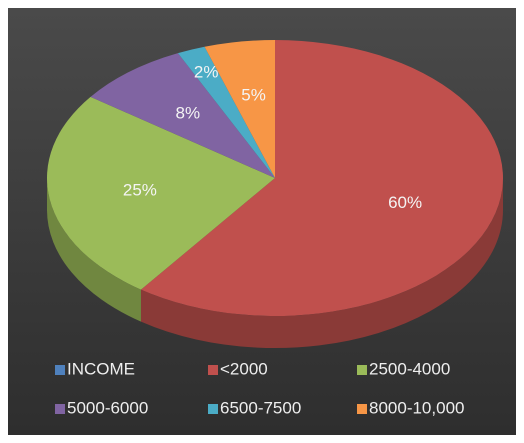  I want to click on data-label: 8%, so click(188, 113).